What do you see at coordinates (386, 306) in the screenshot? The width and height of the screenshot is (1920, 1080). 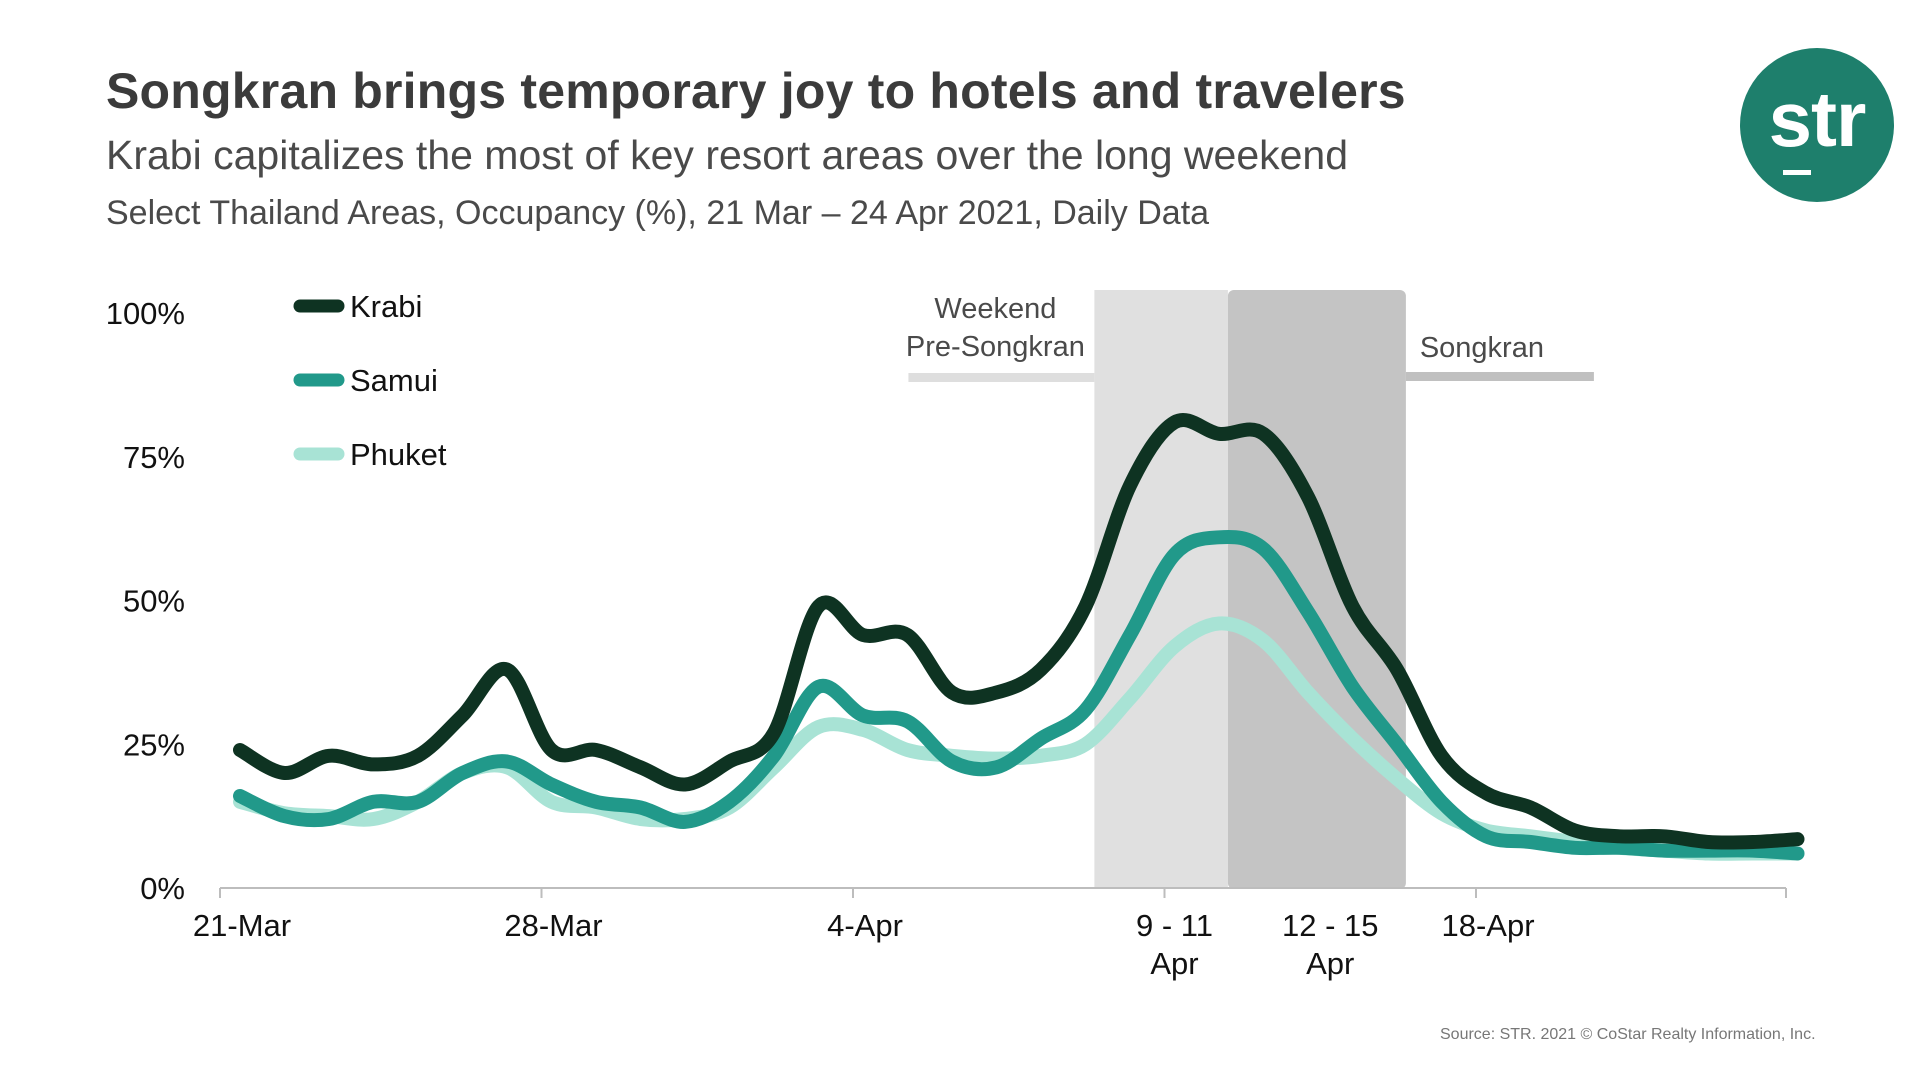 I see `legend-label-krabi: Krabi` at bounding box center [386, 306].